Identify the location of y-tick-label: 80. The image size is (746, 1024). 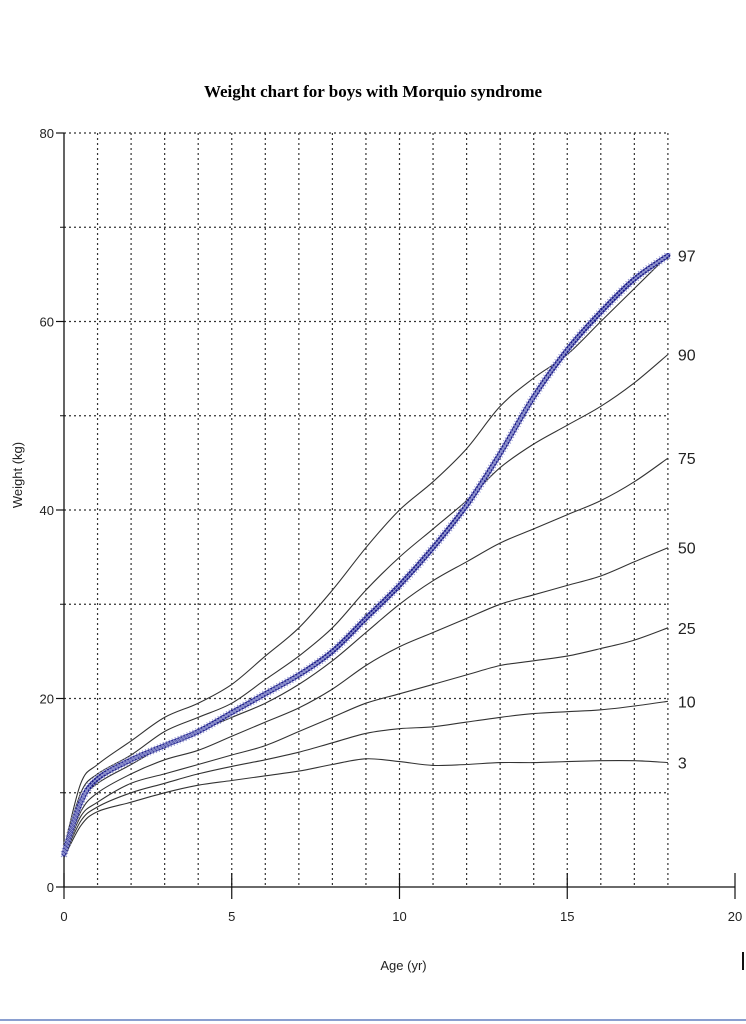
(47, 133).